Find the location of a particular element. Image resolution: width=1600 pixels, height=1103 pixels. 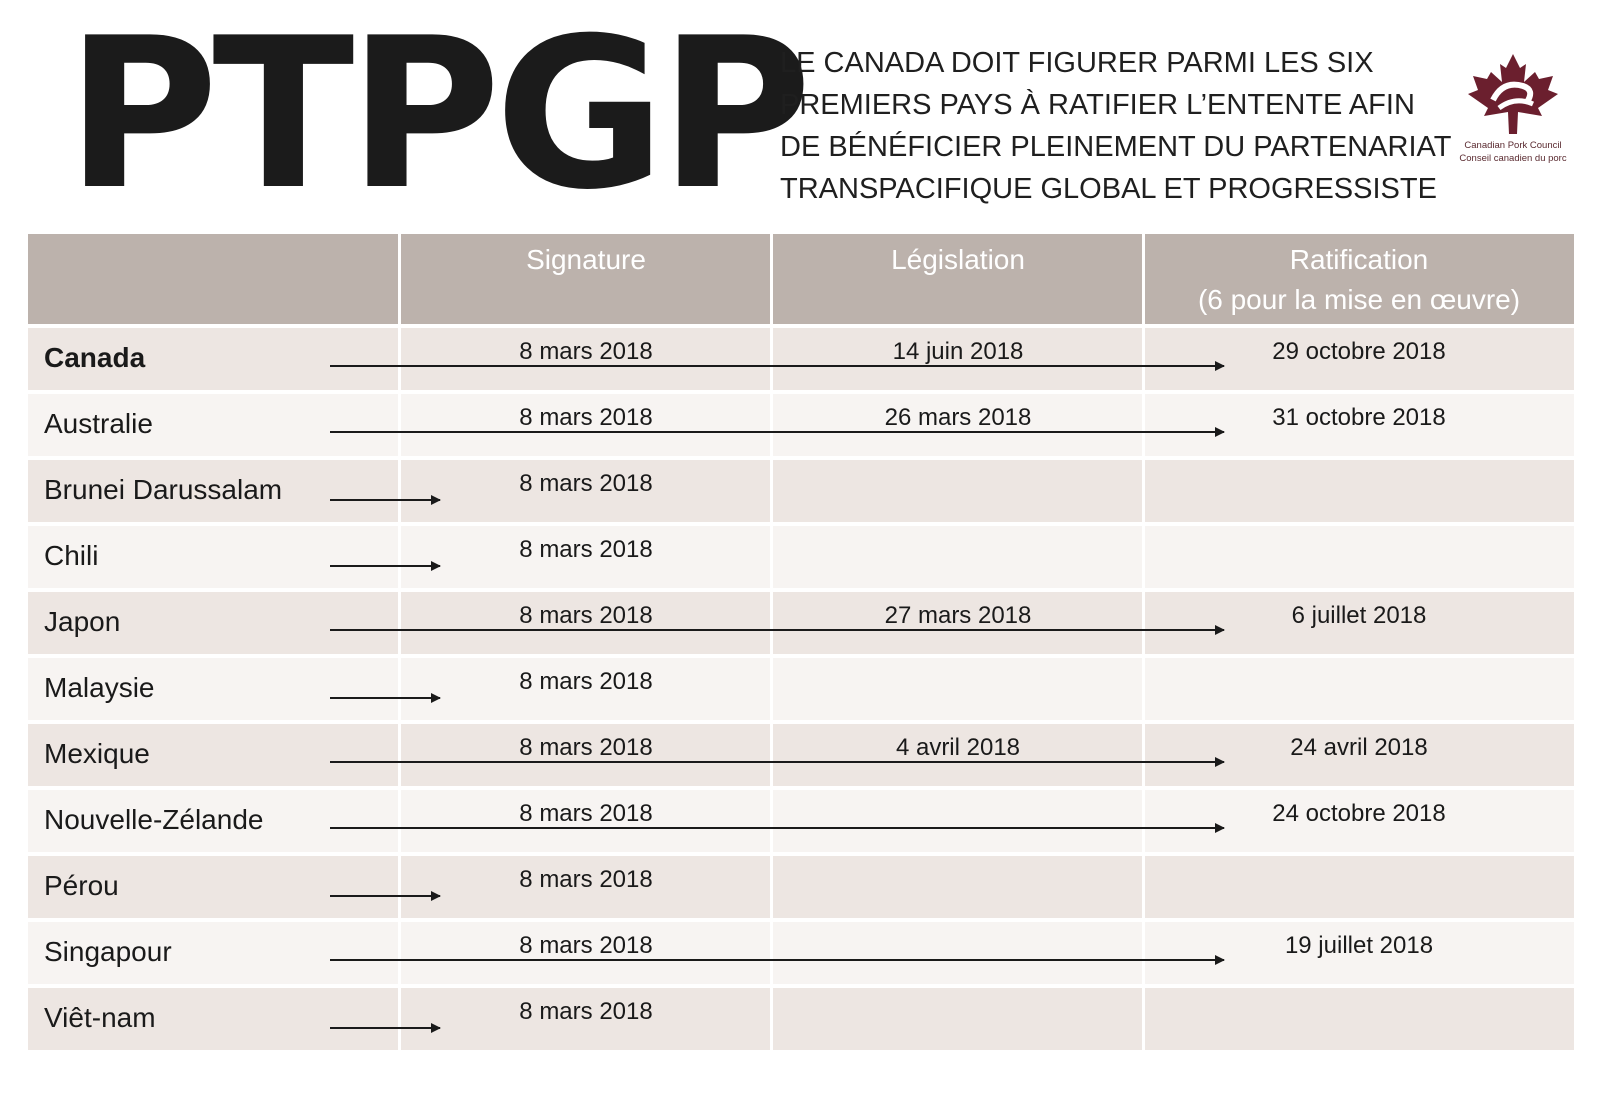

country-name: Brunei Darussalam is located at coordinates (163, 489).